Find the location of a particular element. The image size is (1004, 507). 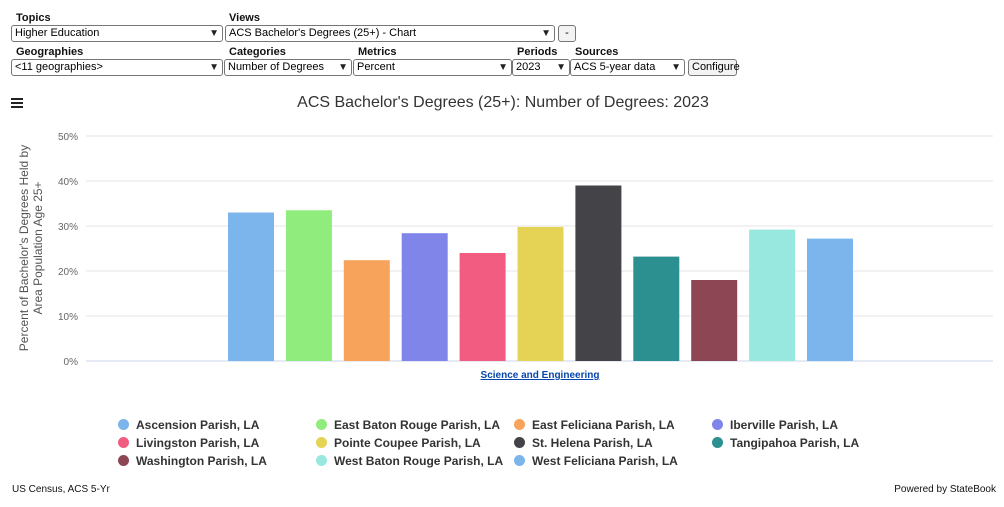

views-label: Views is located at coordinates (244, 18).